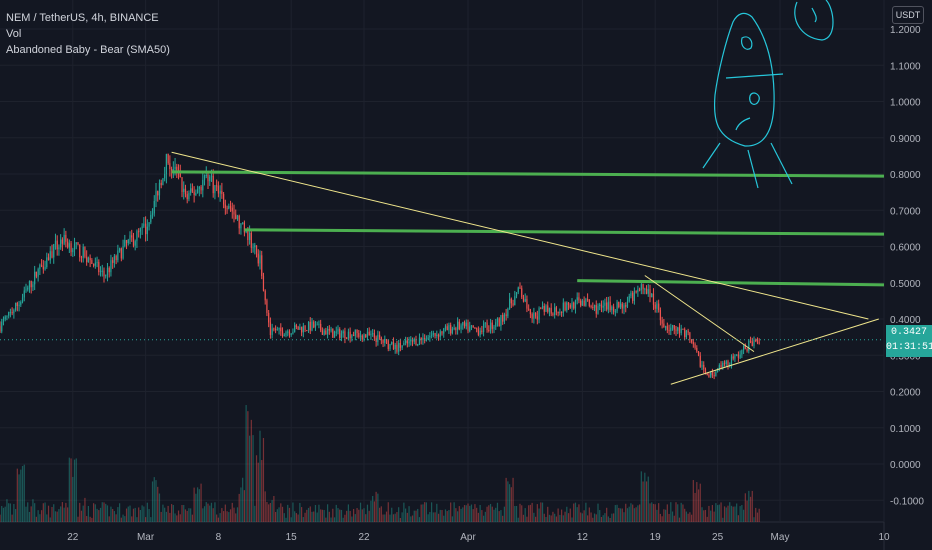  I want to click on x-tick-label: Mar, so click(146, 537).